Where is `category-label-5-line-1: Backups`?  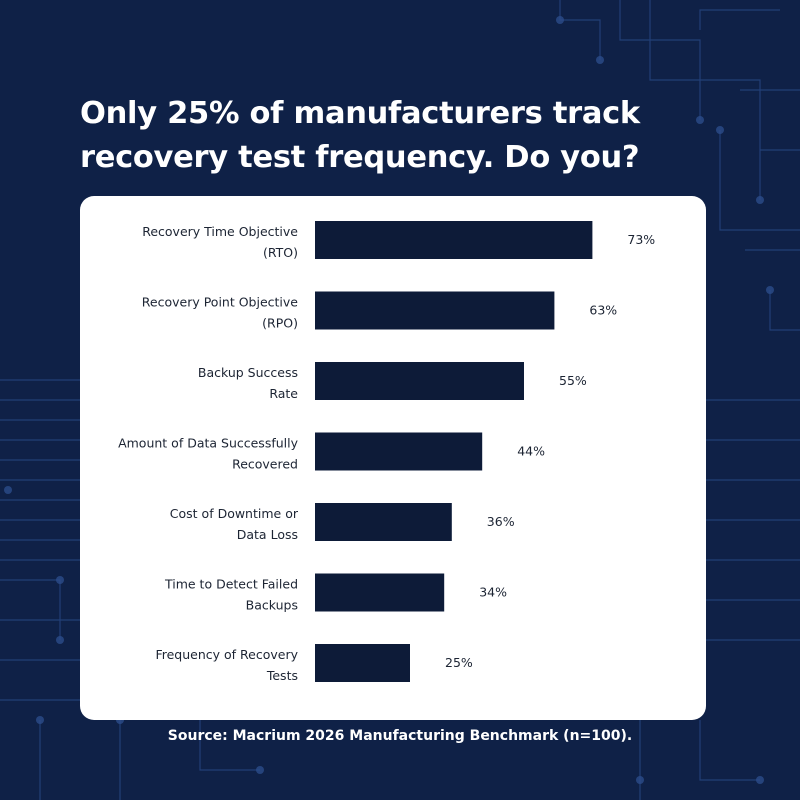 category-label-5-line-1: Backups is located at coordinates (272, 605).